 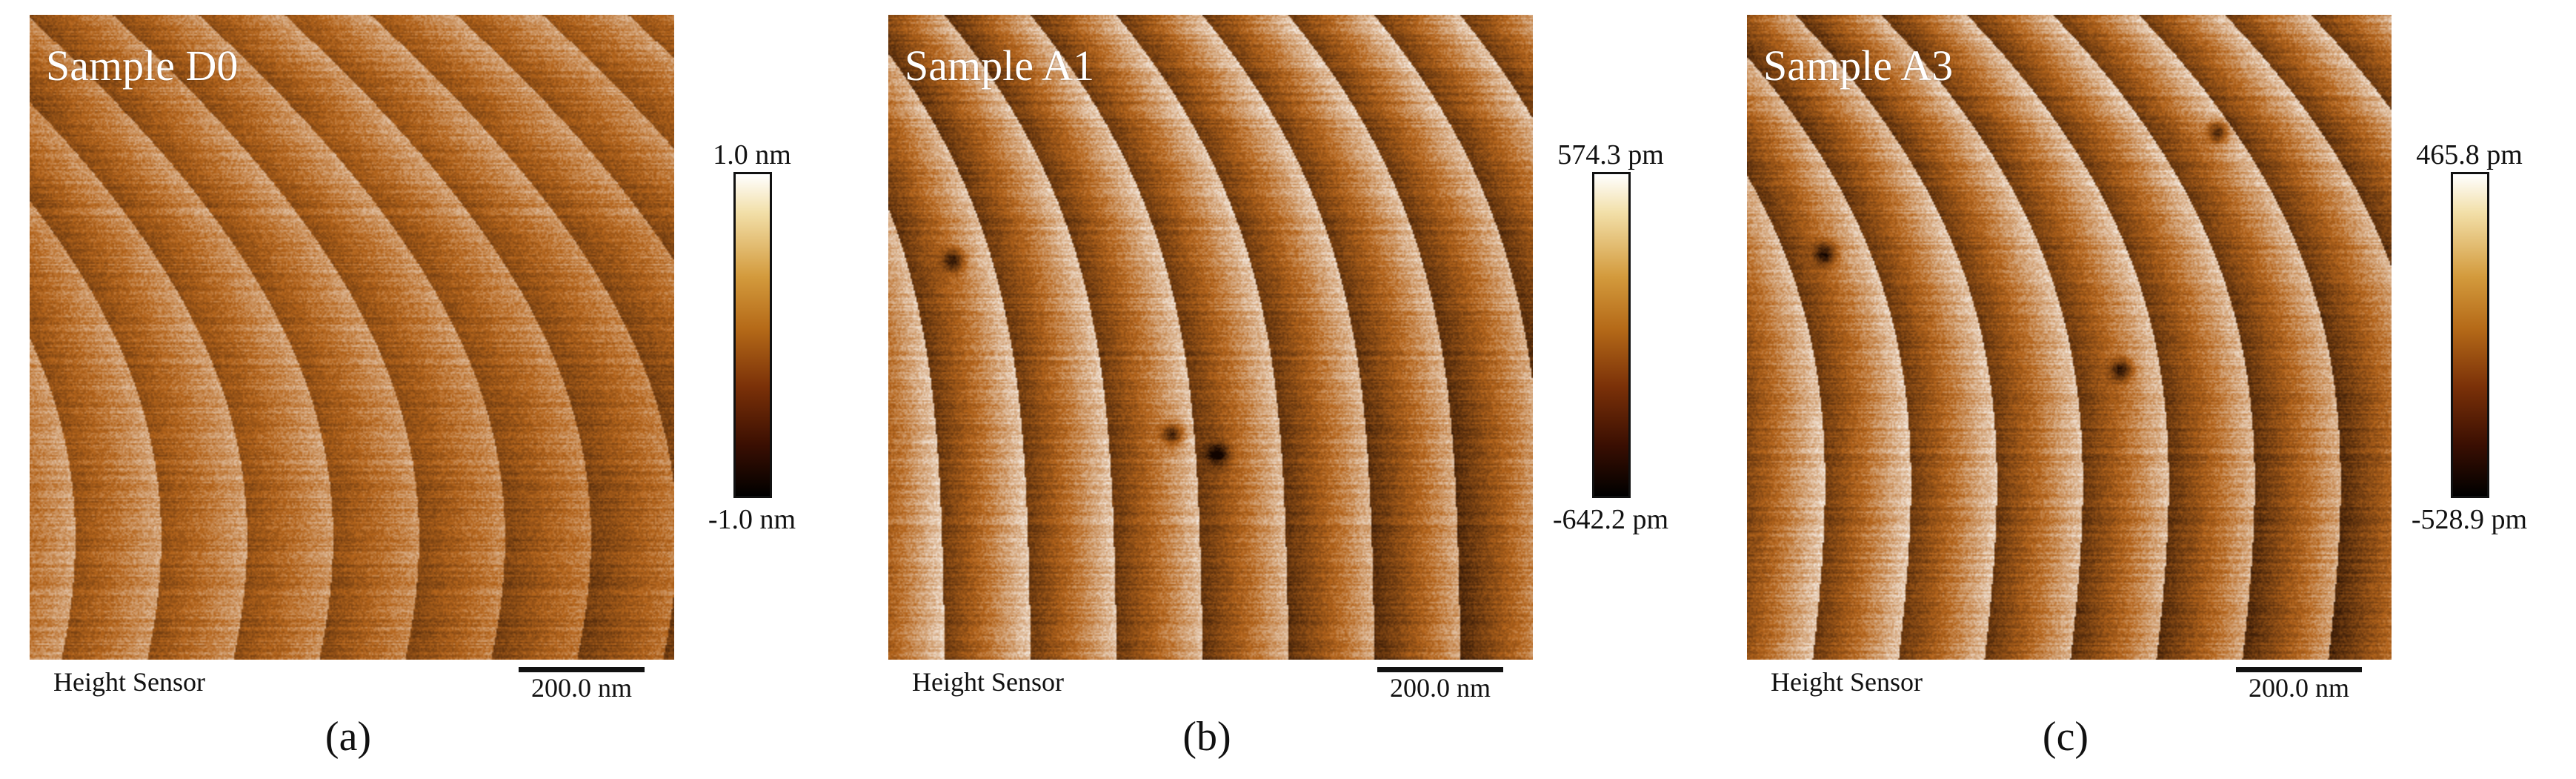 I want to click on colorbar-min-label: -528.9 pm, so click(x=2469, y=519).